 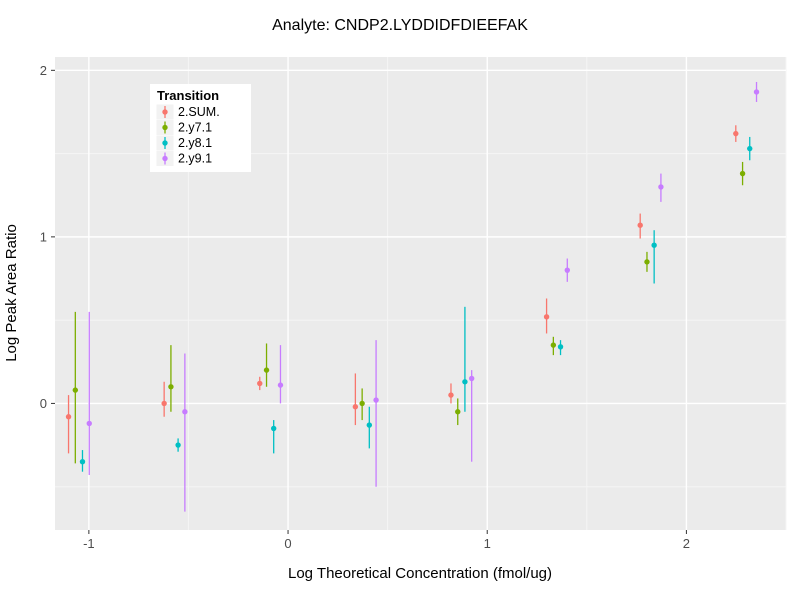 I want to click on y-tick-label: 0, so click(x=43, y=403).